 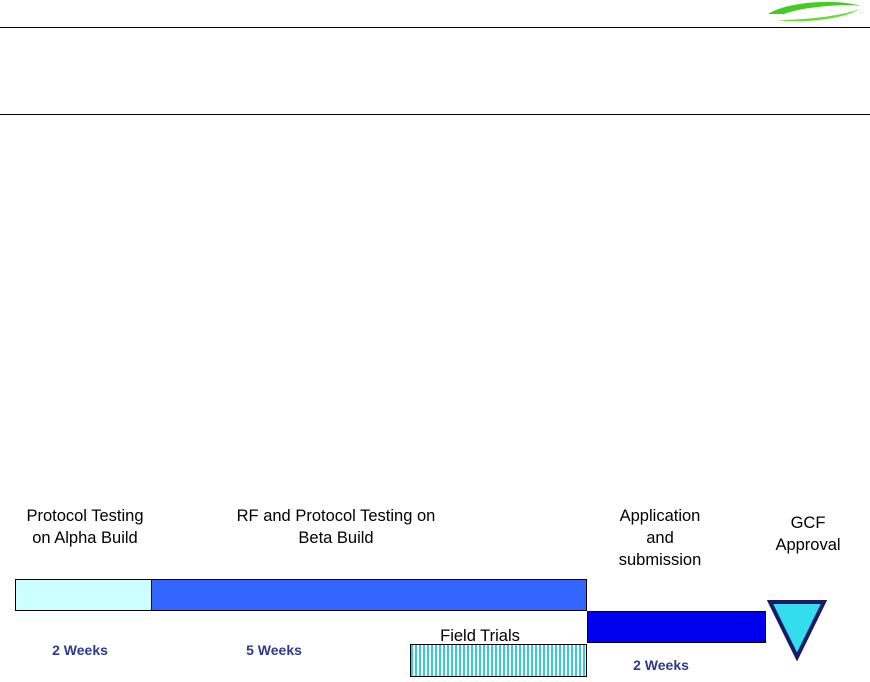 What do you see at coordinates (85, 527) in the screenshot?
I see `phase-label-alpha: Protocol Testing on Alpha Build` at bounding box center [85, 527].